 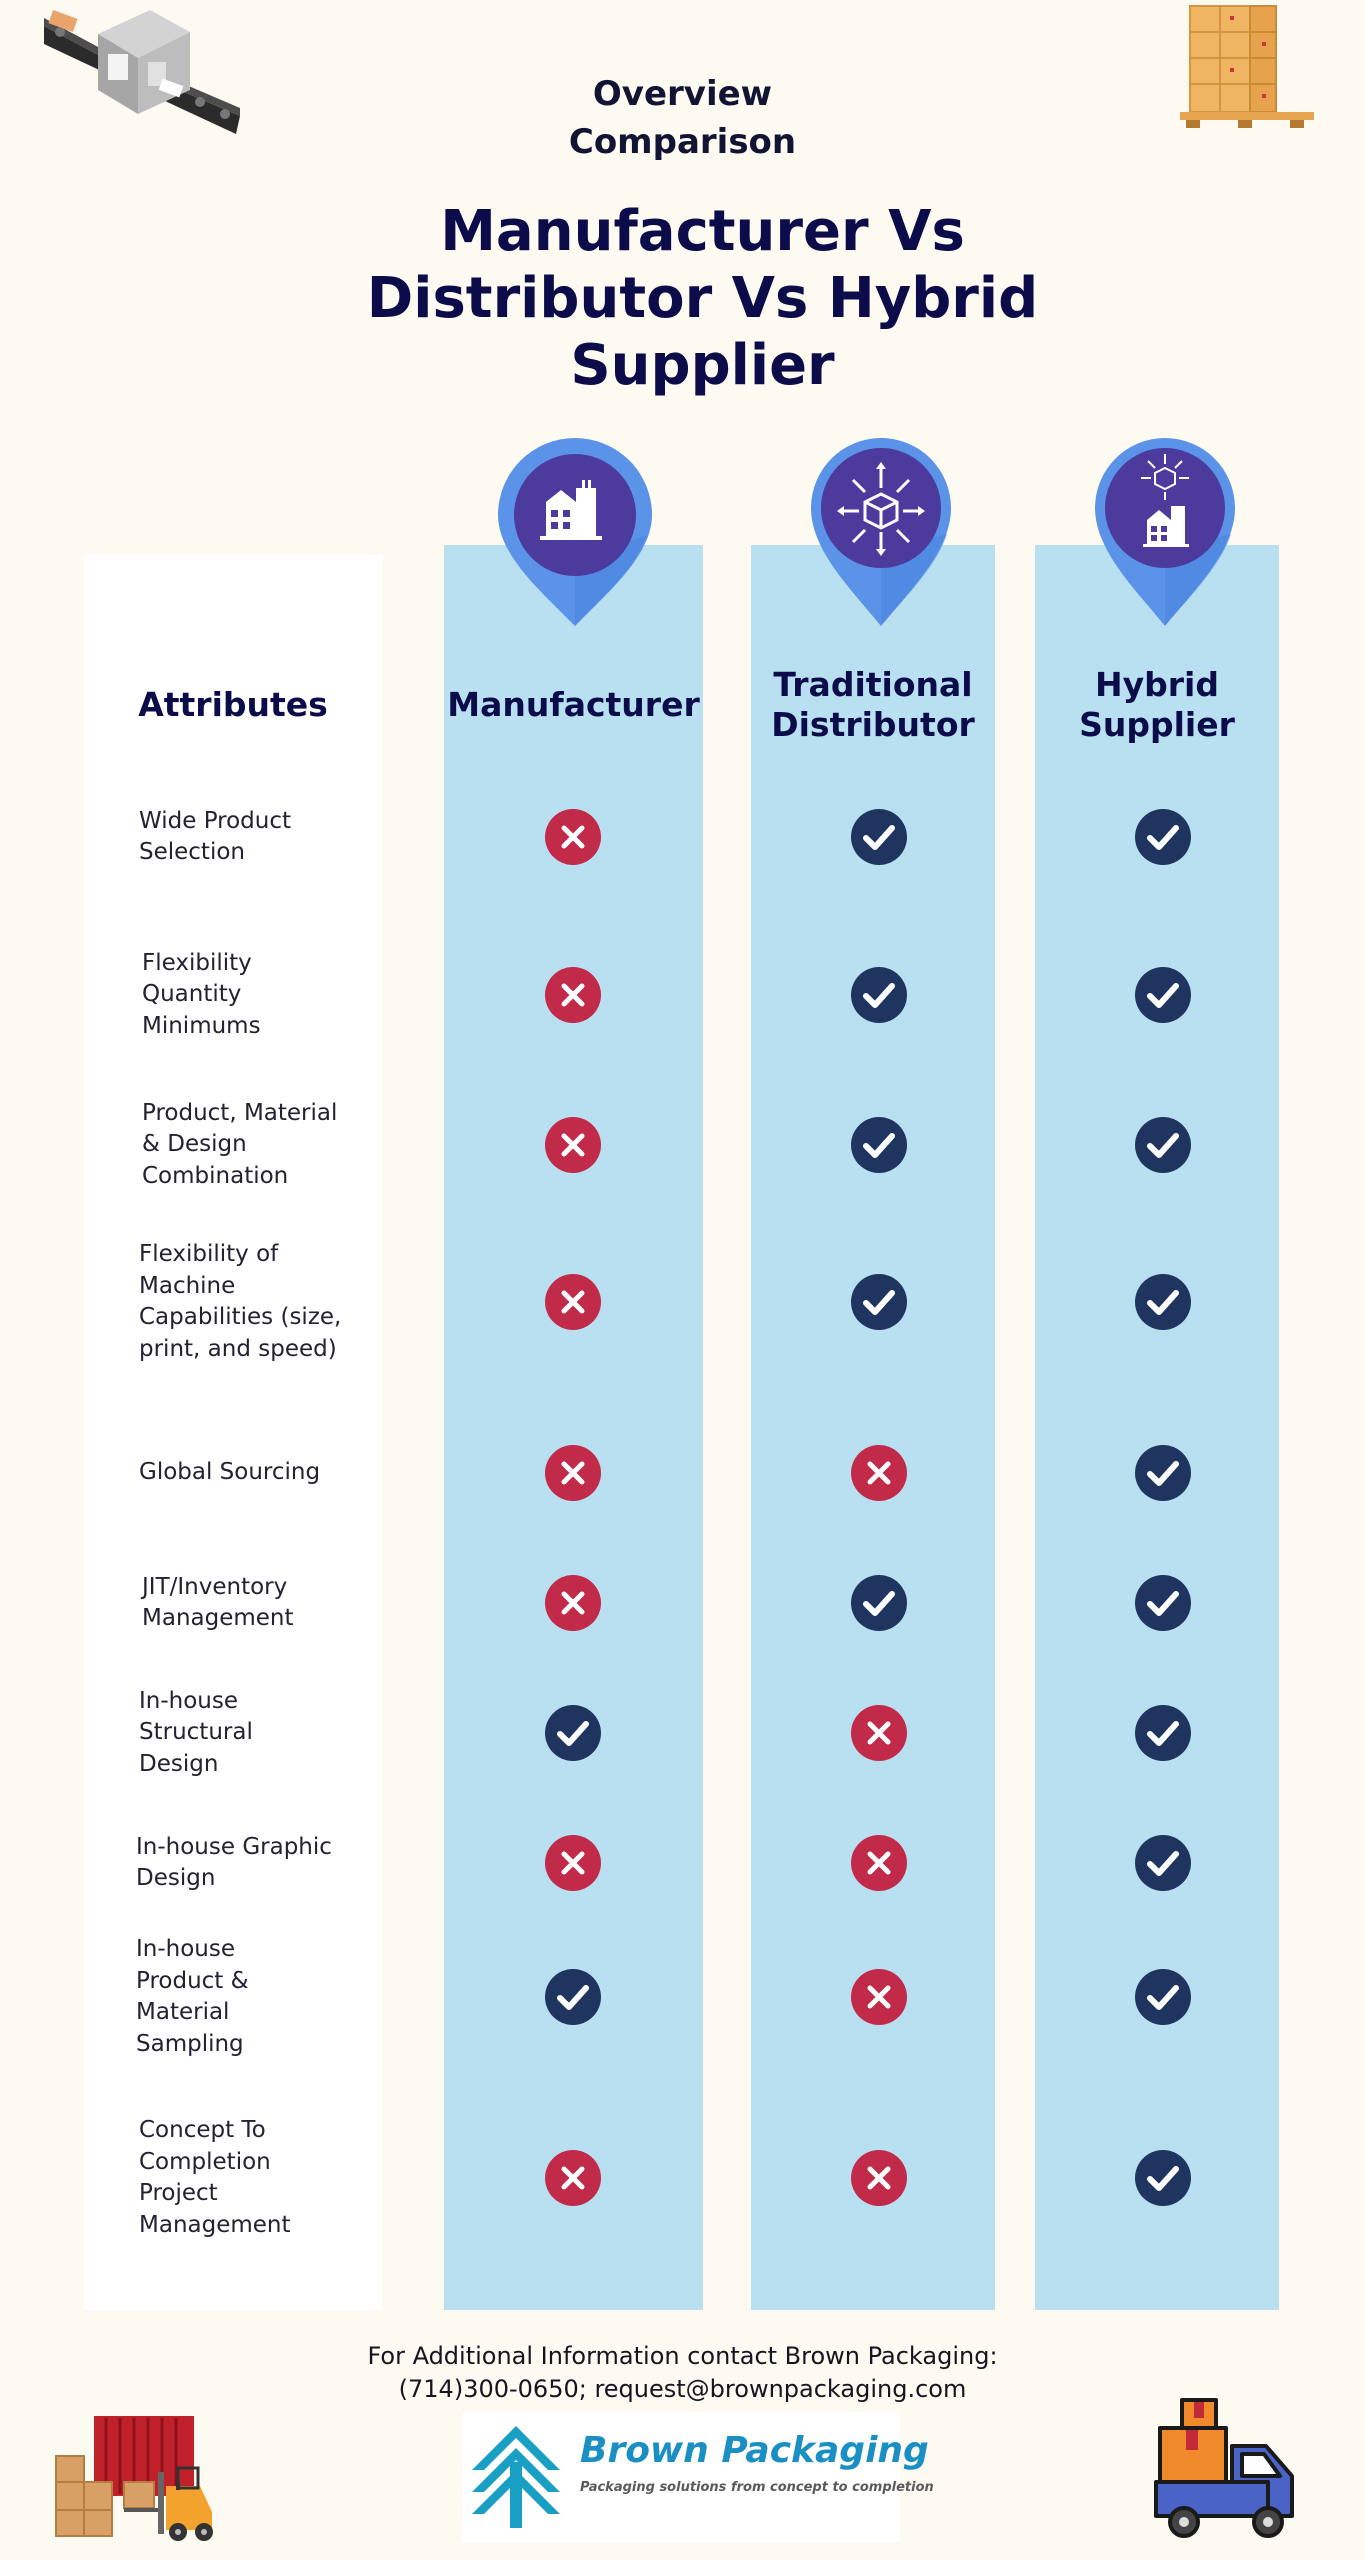 I want to click on title-line: Supplier, so click(x=702, y=365).